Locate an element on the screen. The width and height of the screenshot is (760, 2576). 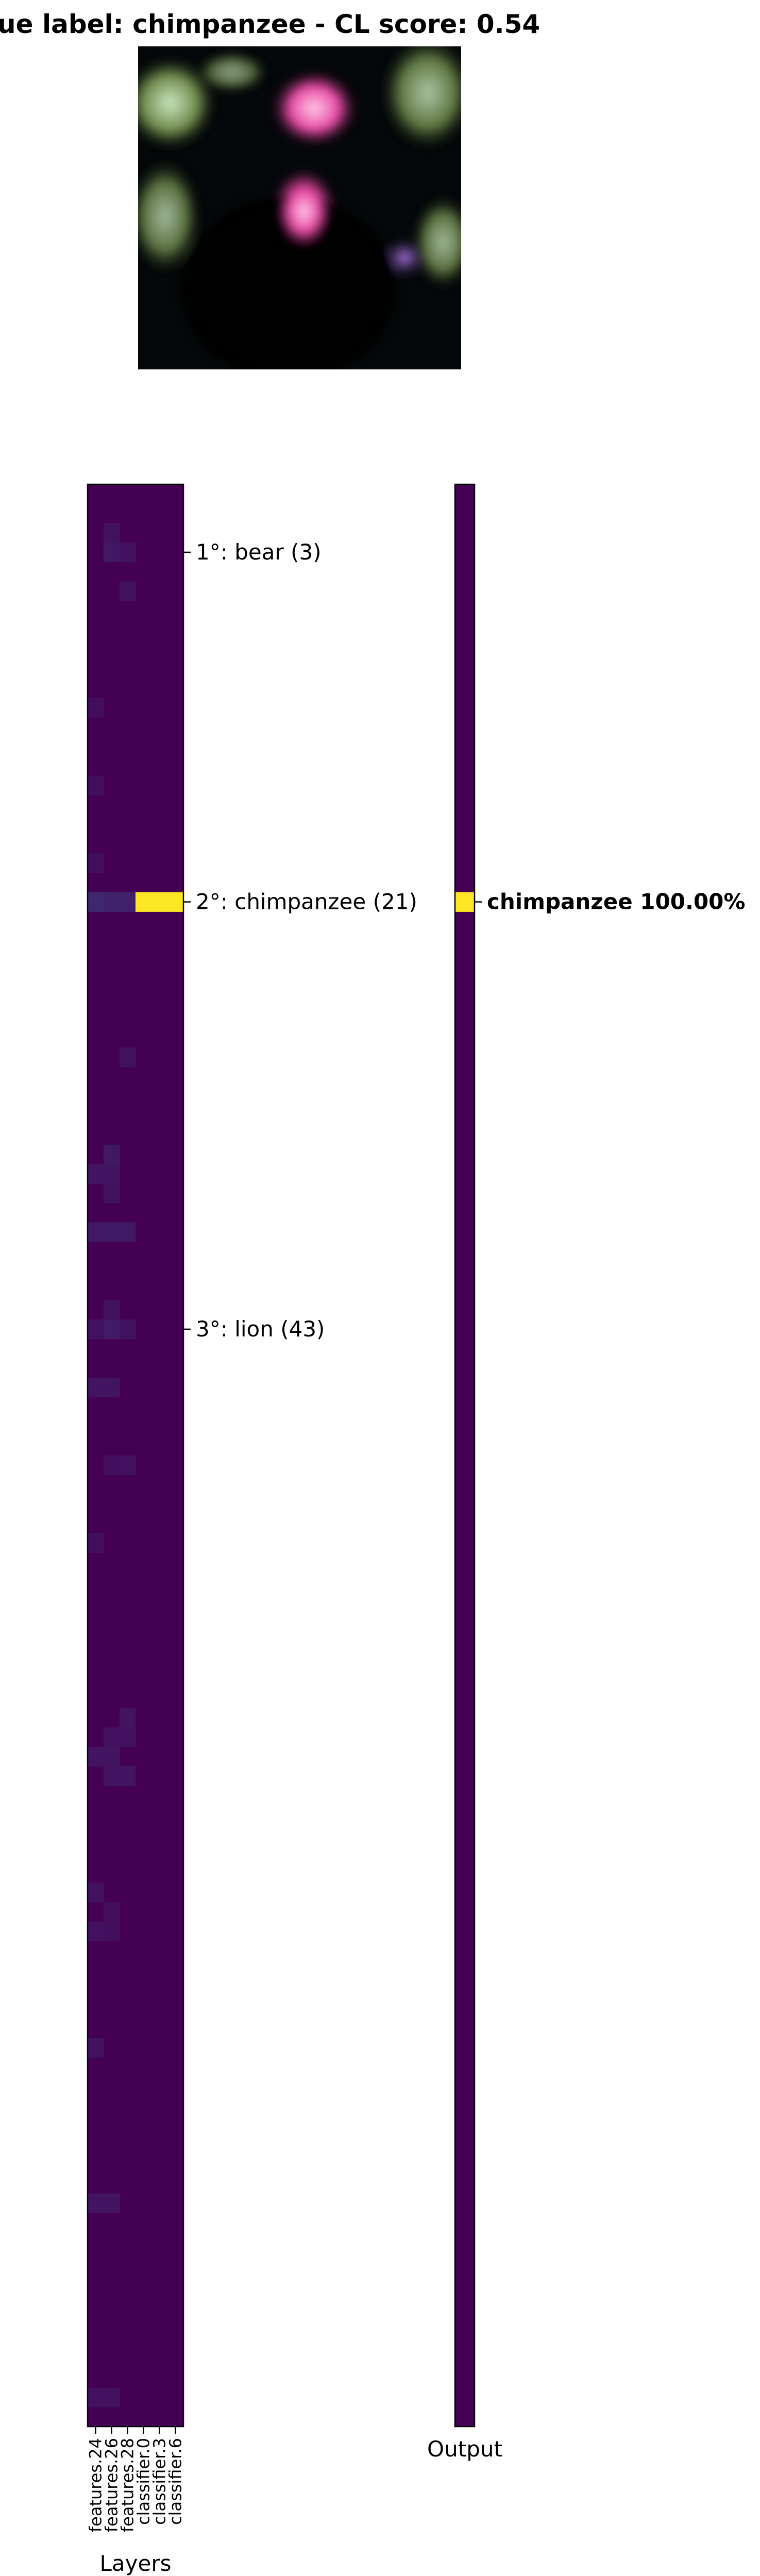
output-frame is located at coordinates (465, 1455).